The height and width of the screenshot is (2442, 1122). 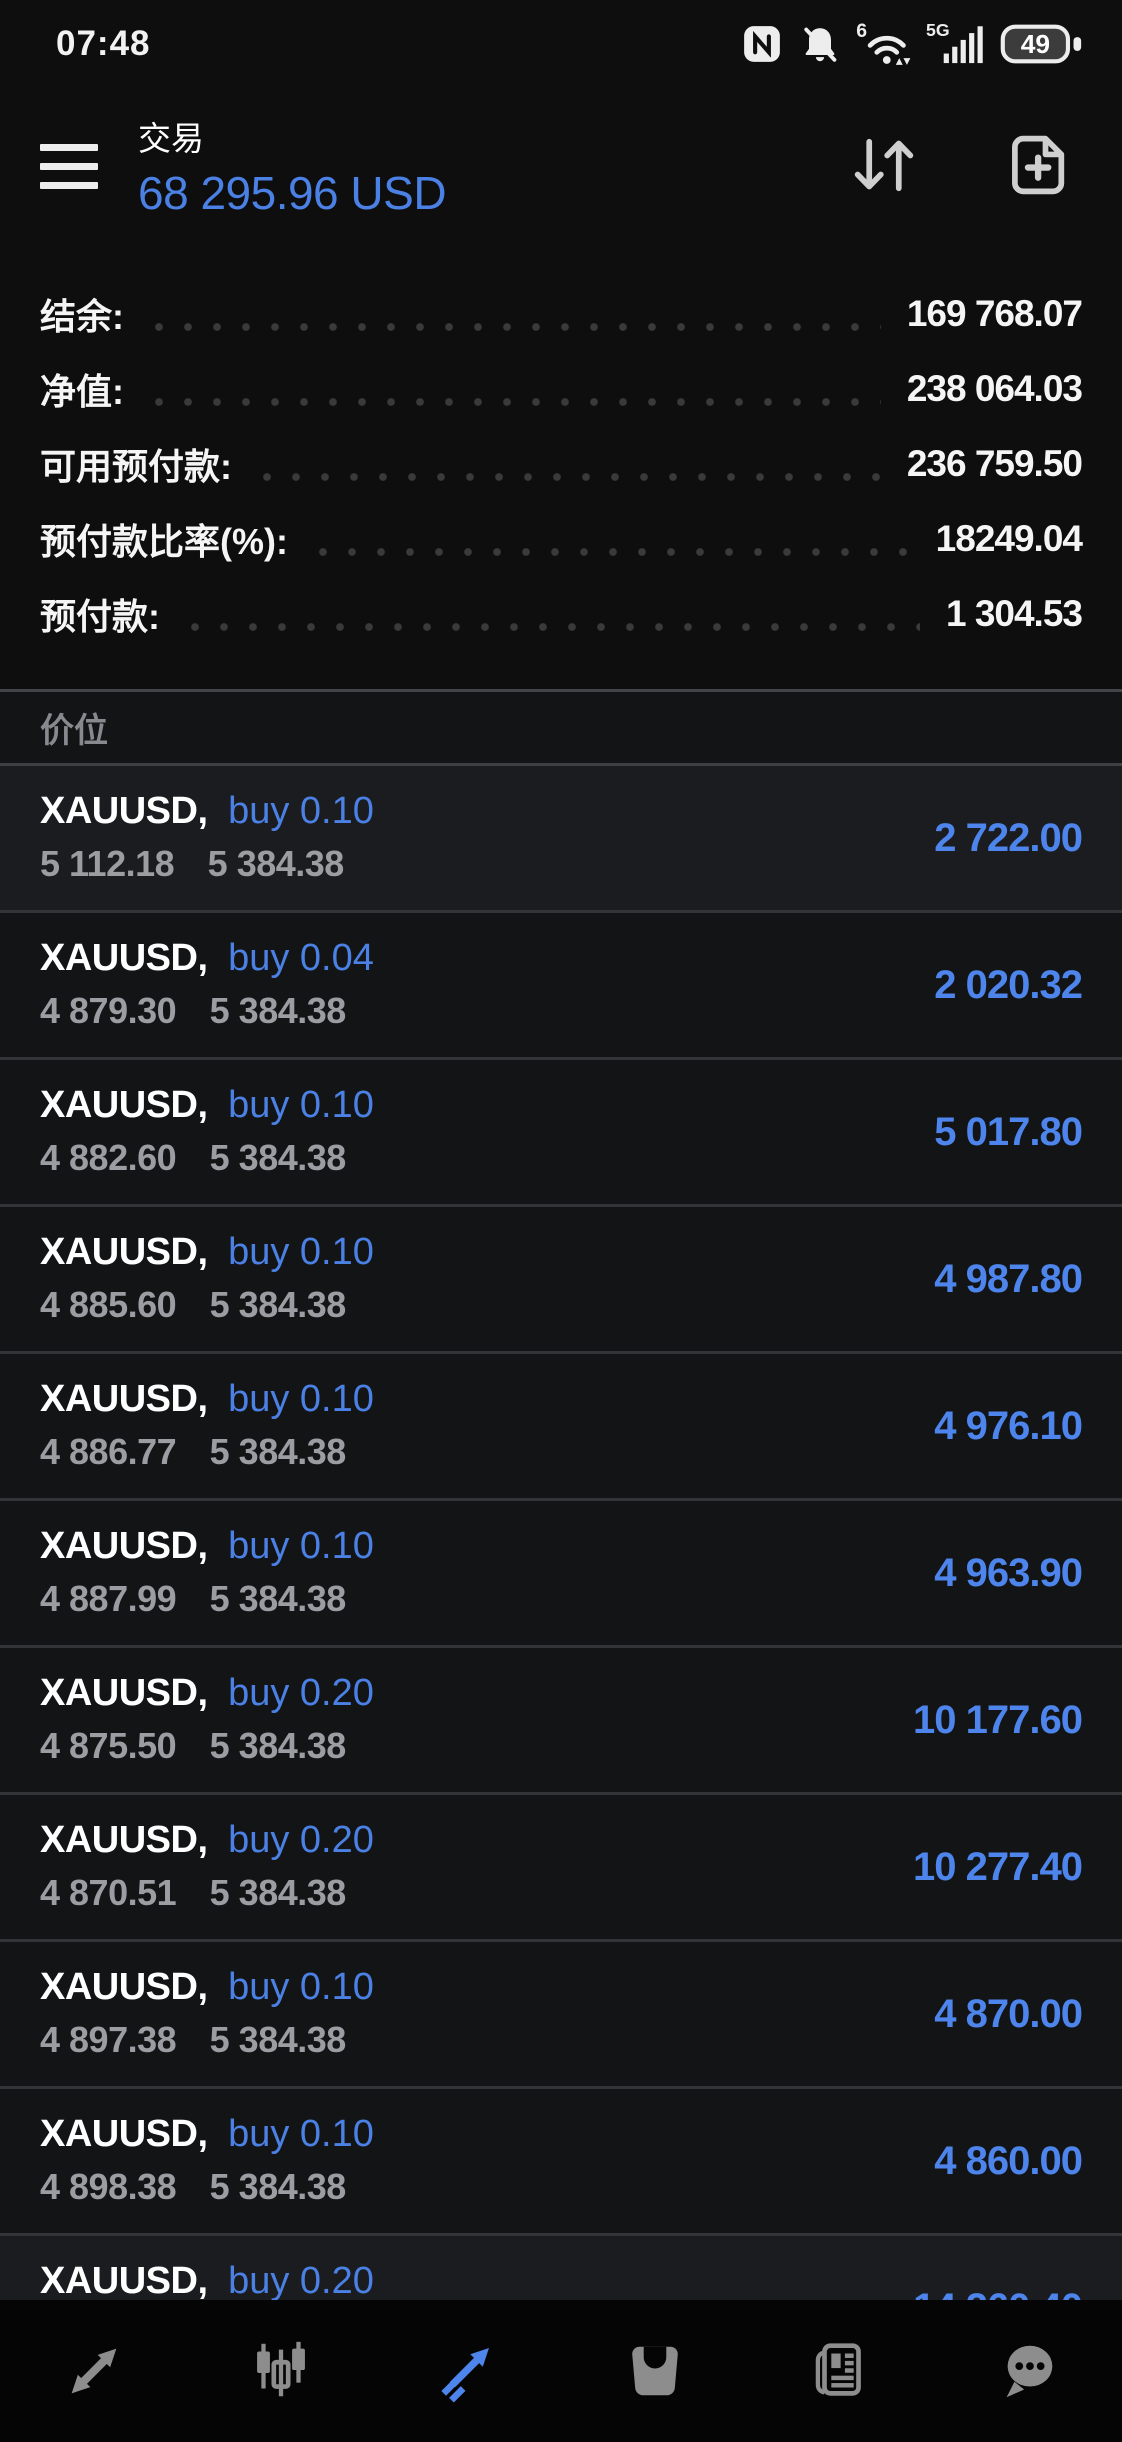 I want to click on position-prices: 4 897.38 5 384.38, so click(x=487, y=2040).